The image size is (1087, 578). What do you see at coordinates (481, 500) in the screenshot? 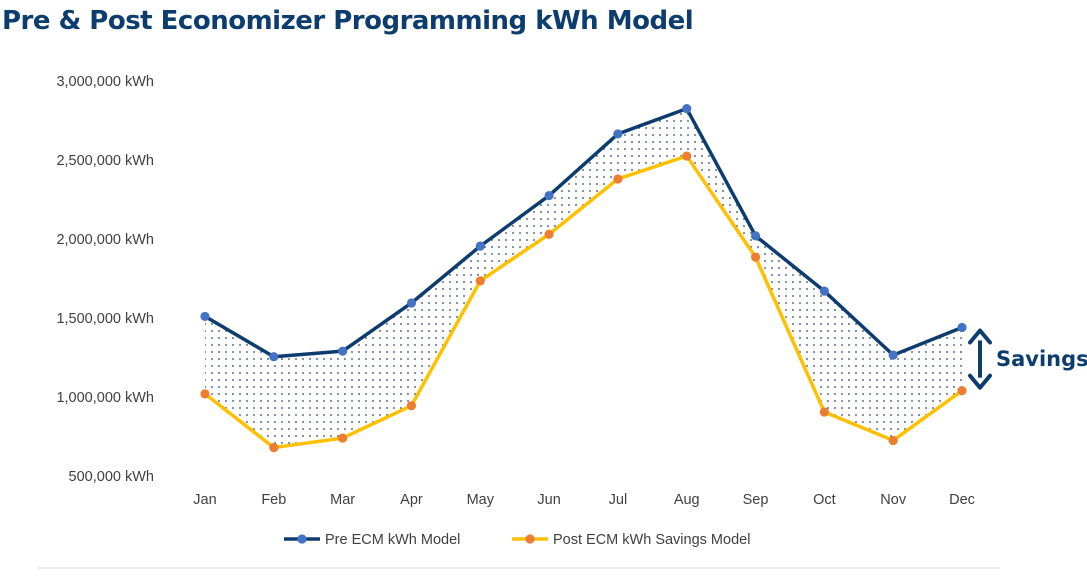
I see `x-tick-label: May` at bounding box center [481, 500].